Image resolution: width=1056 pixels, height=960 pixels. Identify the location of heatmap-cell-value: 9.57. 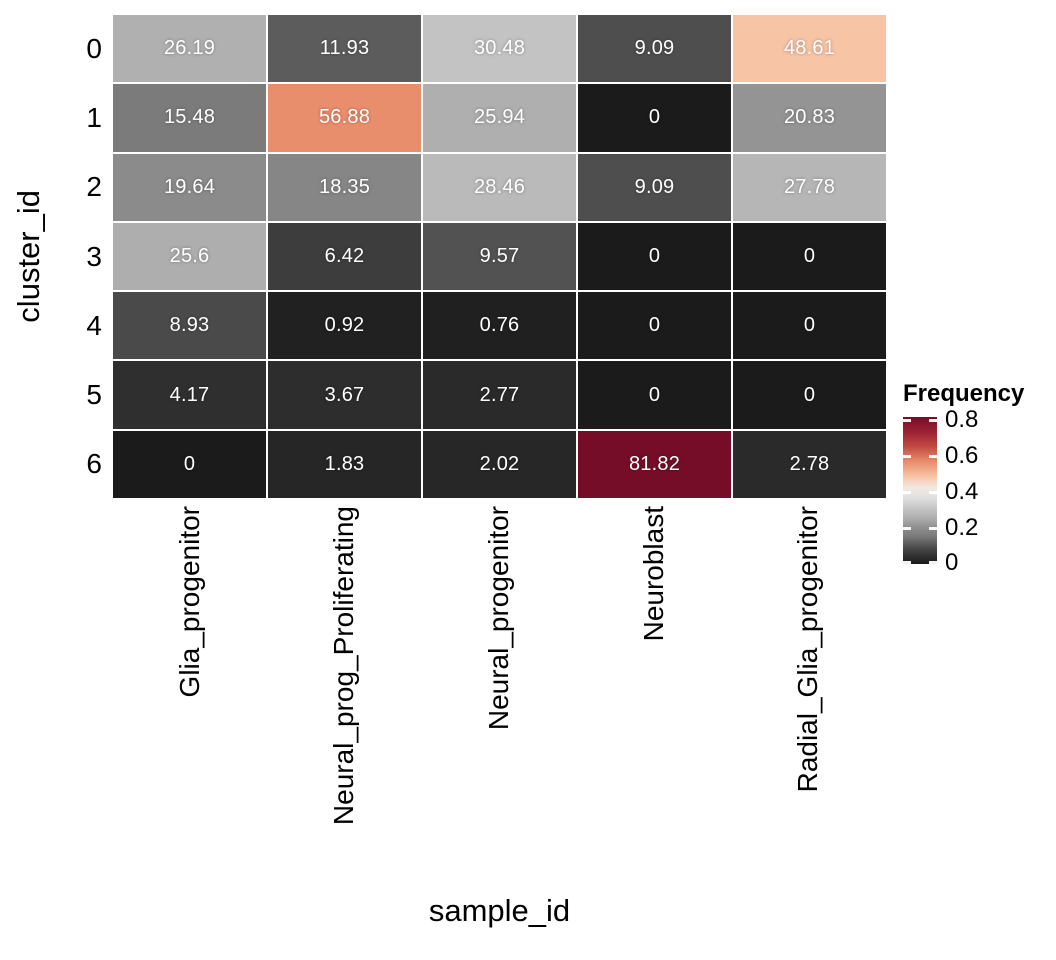
(499, 255).